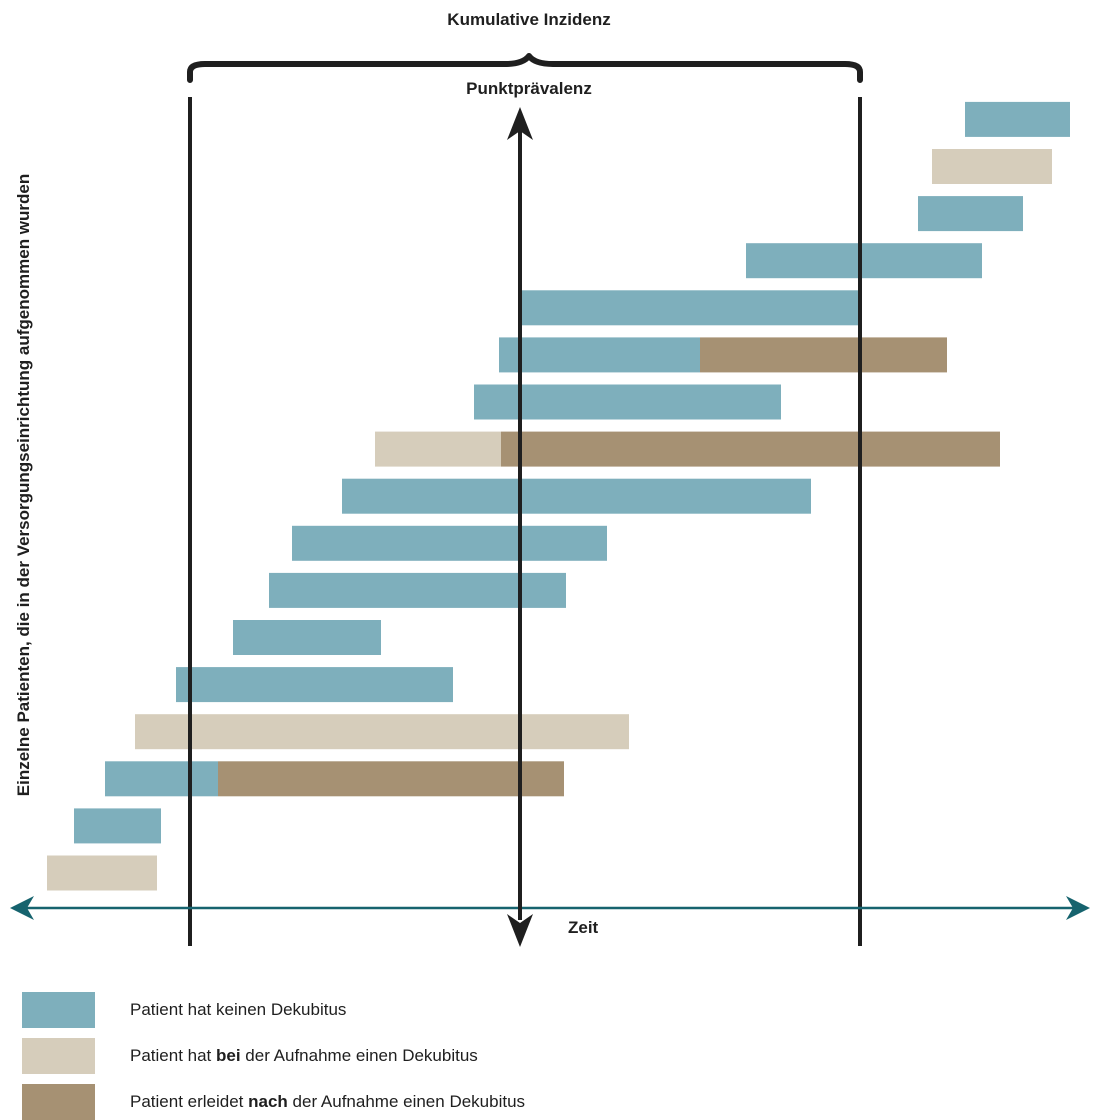  Describe the element at coordinates (22, 908) in the screenshot. I see `time-axis-left-arrow` at that location.